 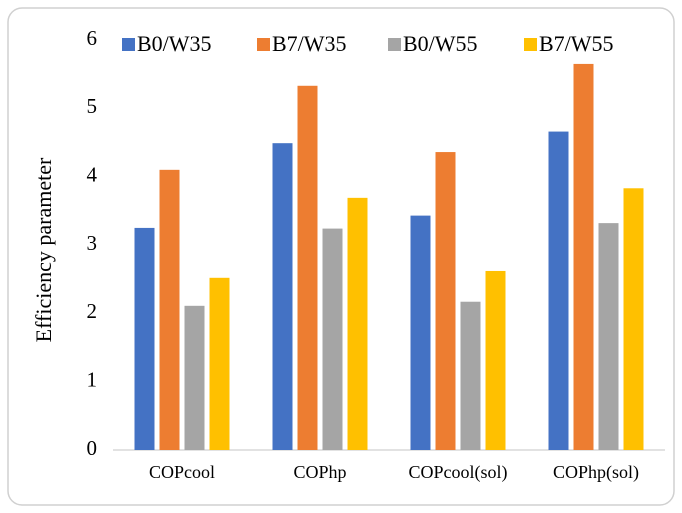 What do you see at coordinates (319, 472) in the screenshot?
I see `x-tick-label: COPhp` at bounding box center [319, 472].